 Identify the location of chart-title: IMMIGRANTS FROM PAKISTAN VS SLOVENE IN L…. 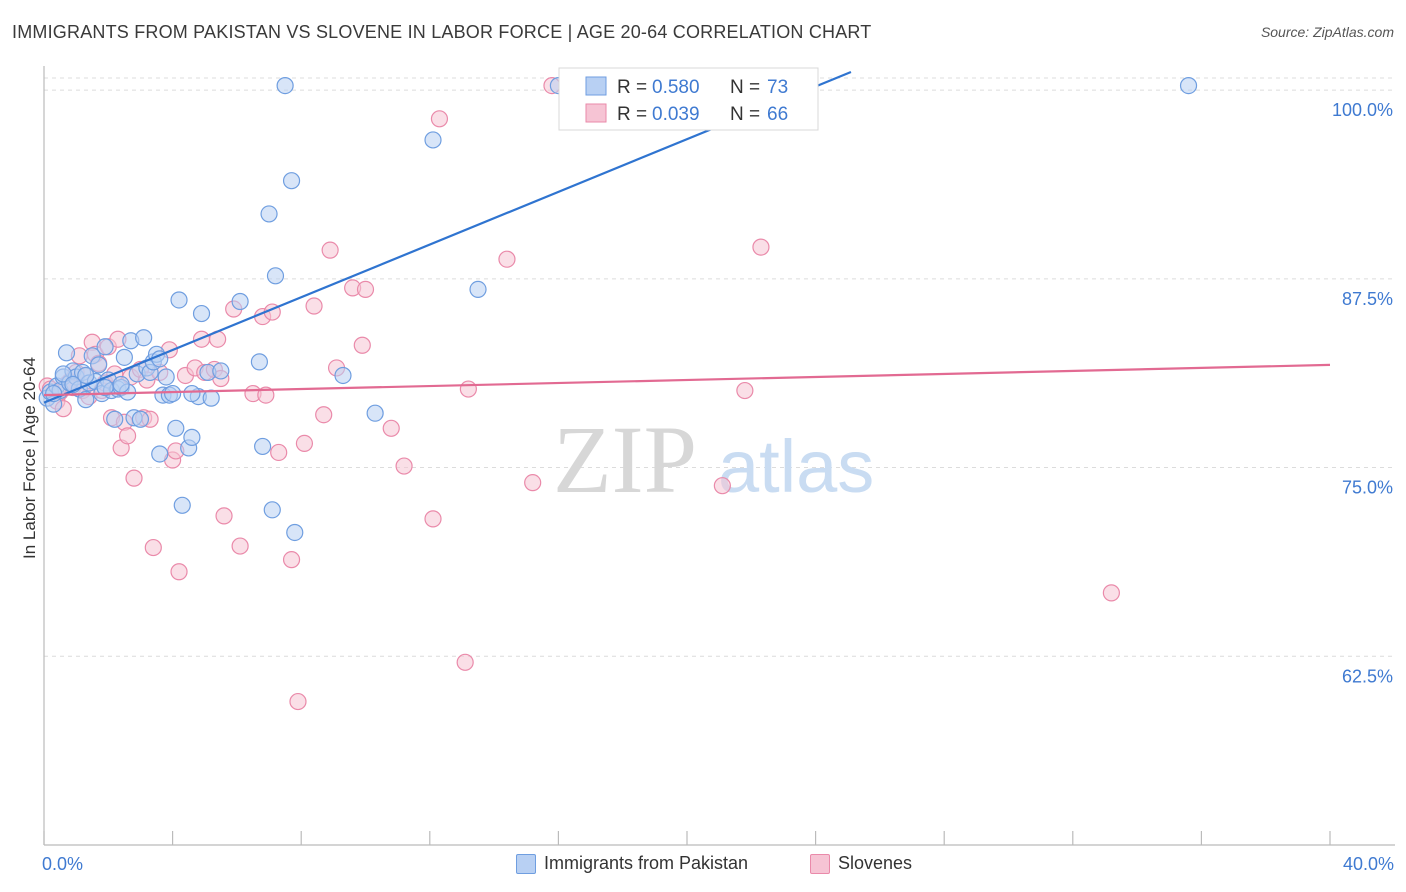
(442, 32).